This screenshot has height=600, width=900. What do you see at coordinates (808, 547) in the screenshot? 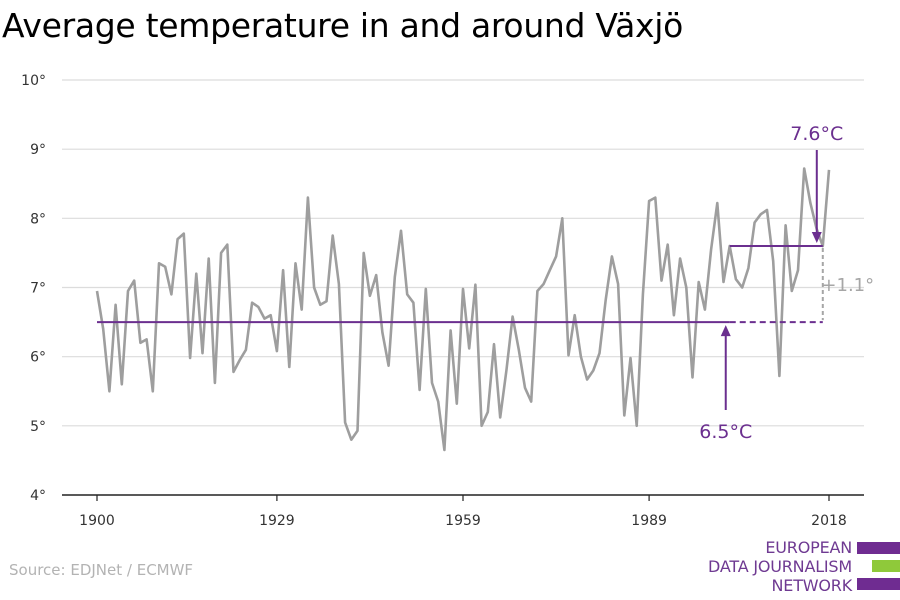
I see `logo-line-european: EUROPEAN` at bounding box center [808, 547].